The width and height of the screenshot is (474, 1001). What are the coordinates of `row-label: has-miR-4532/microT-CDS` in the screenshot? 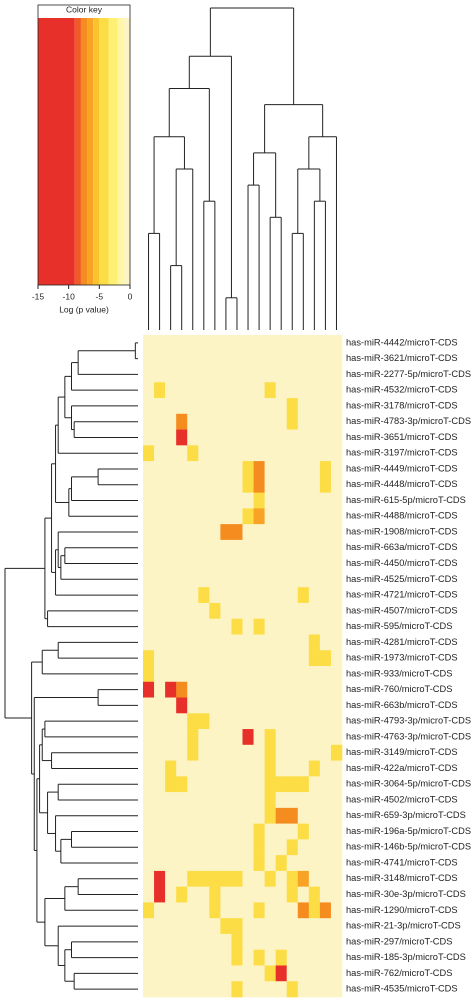 It's located at (402, 390).